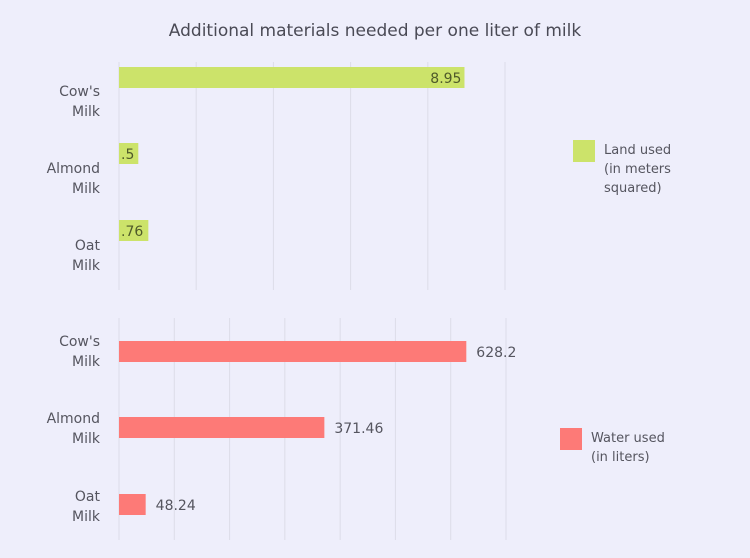  I want to click on legend-label: (in liters), so click(620, 457).